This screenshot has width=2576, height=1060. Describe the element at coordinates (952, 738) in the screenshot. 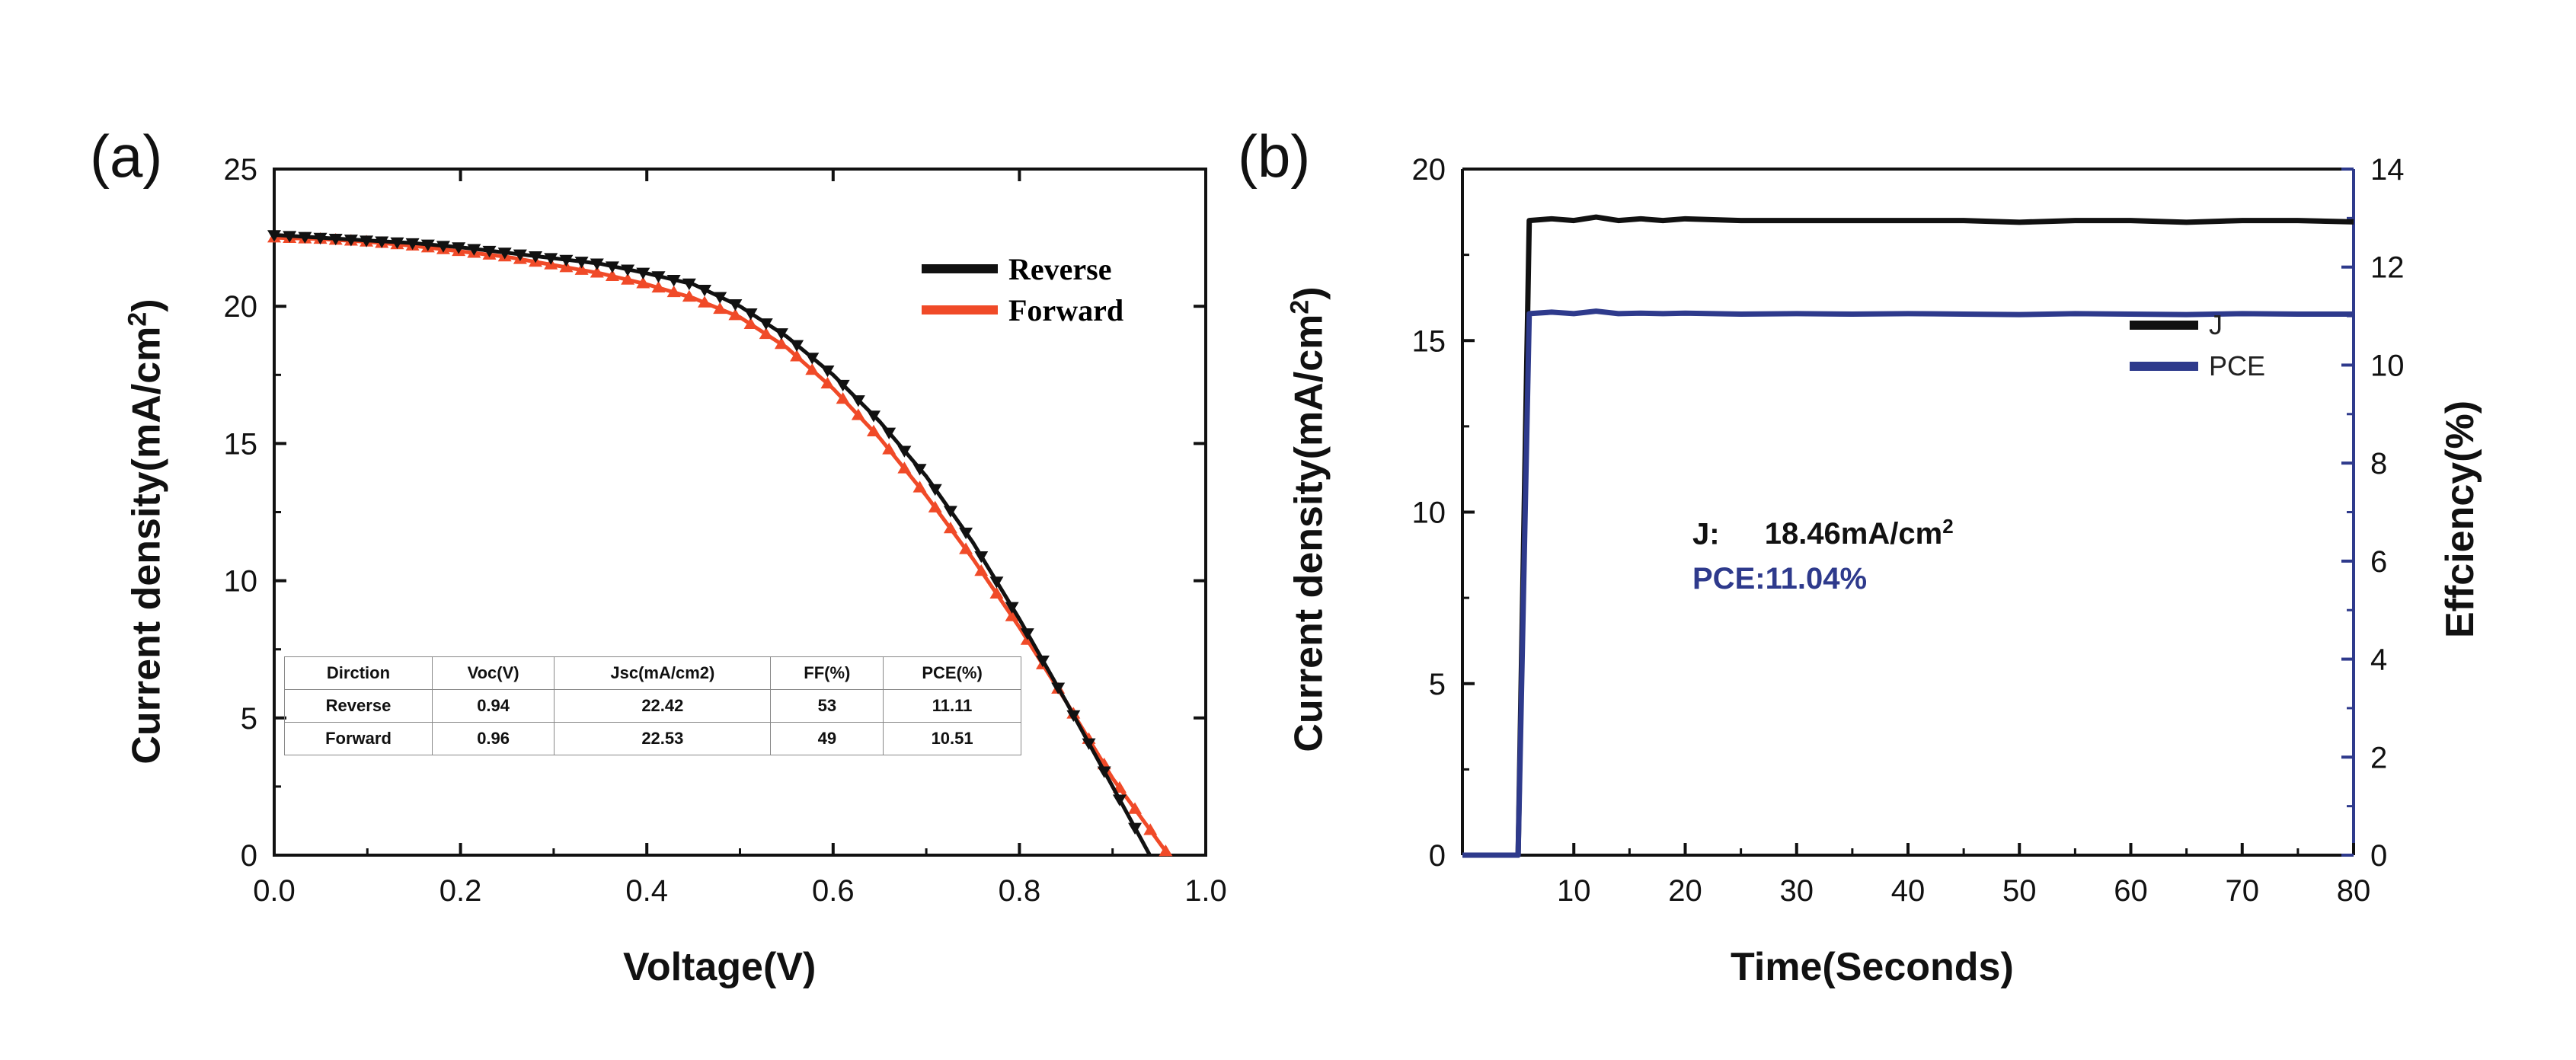

I see `table-cell: 10.51` at that location.